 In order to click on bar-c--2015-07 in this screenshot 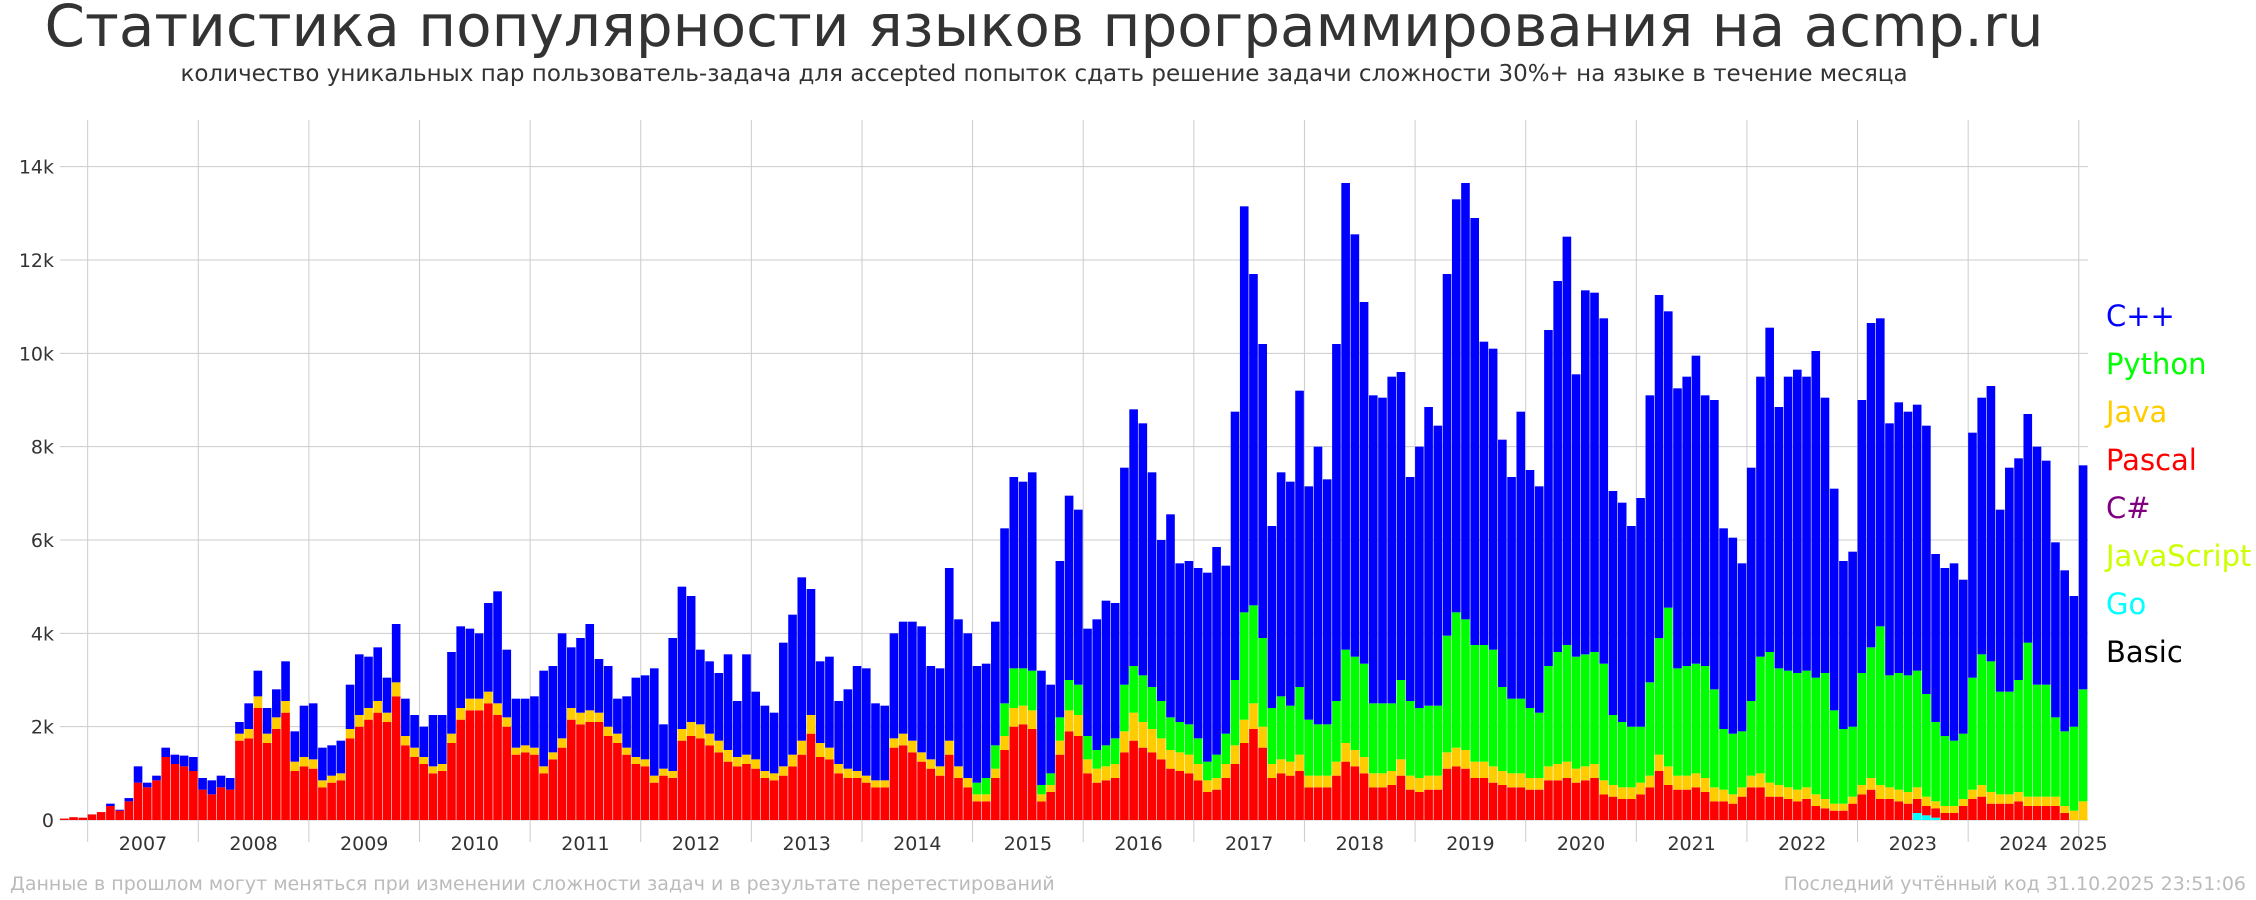, I will do `click(1032, 571)`.